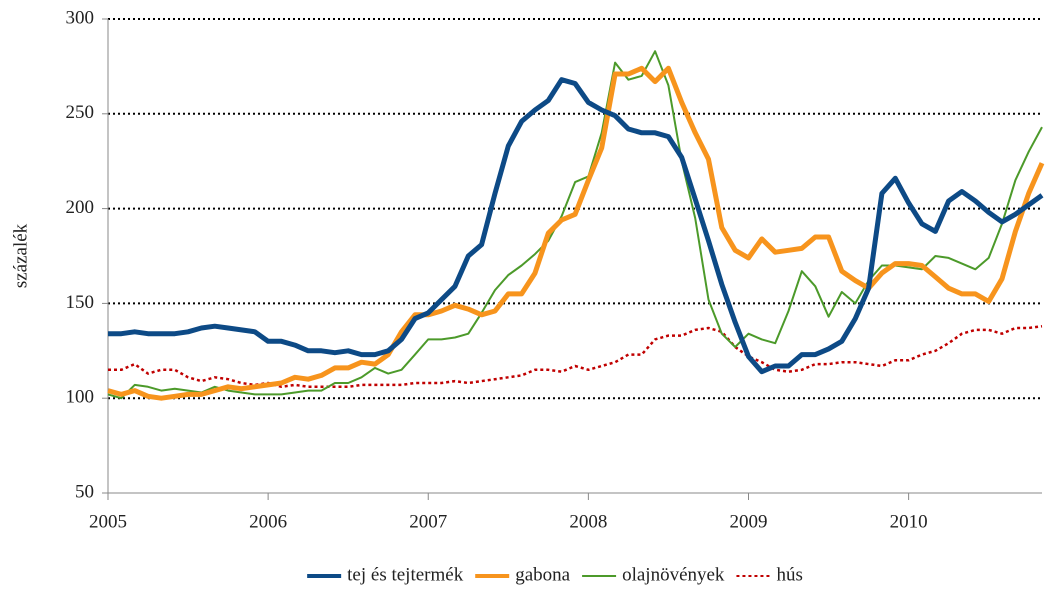 Image resolution: width=1049 pixels, height=591 pixels. I want to click on legend-label: gabona, so click(542, 574).